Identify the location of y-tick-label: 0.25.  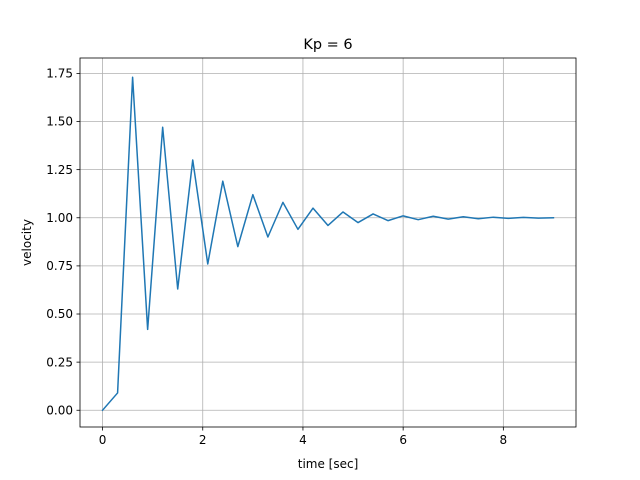
(59, 362).